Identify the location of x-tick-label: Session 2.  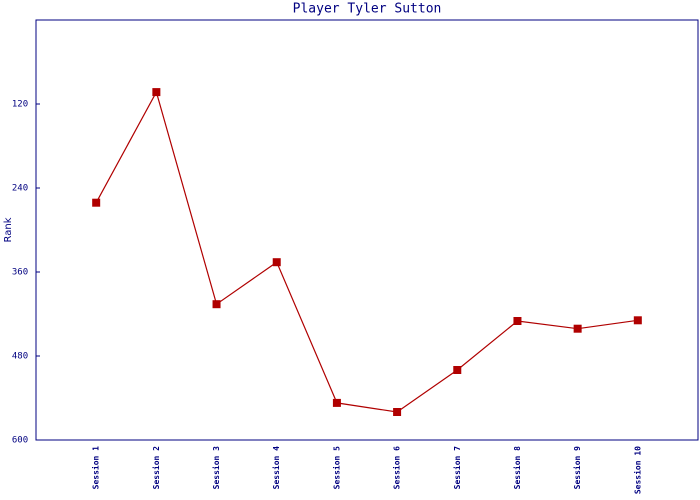
(156, 468).